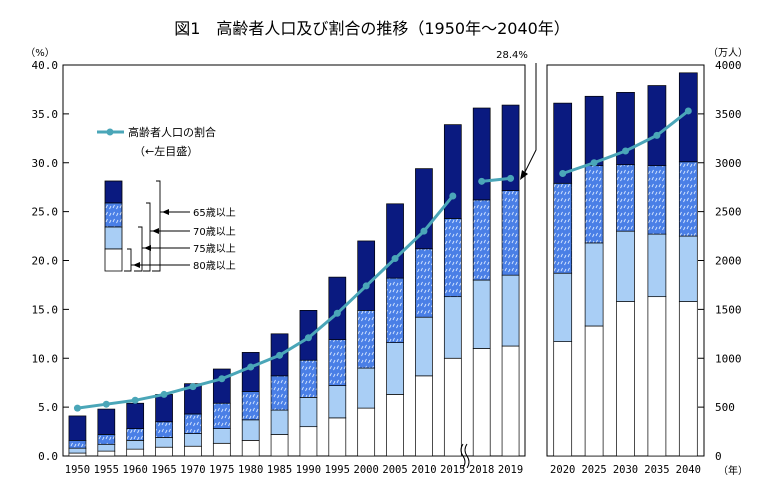  What do you see at coordinates (337, 470) in the screenshot?
I see `x-tick-label: 1995` at bounding box center [337, 470].